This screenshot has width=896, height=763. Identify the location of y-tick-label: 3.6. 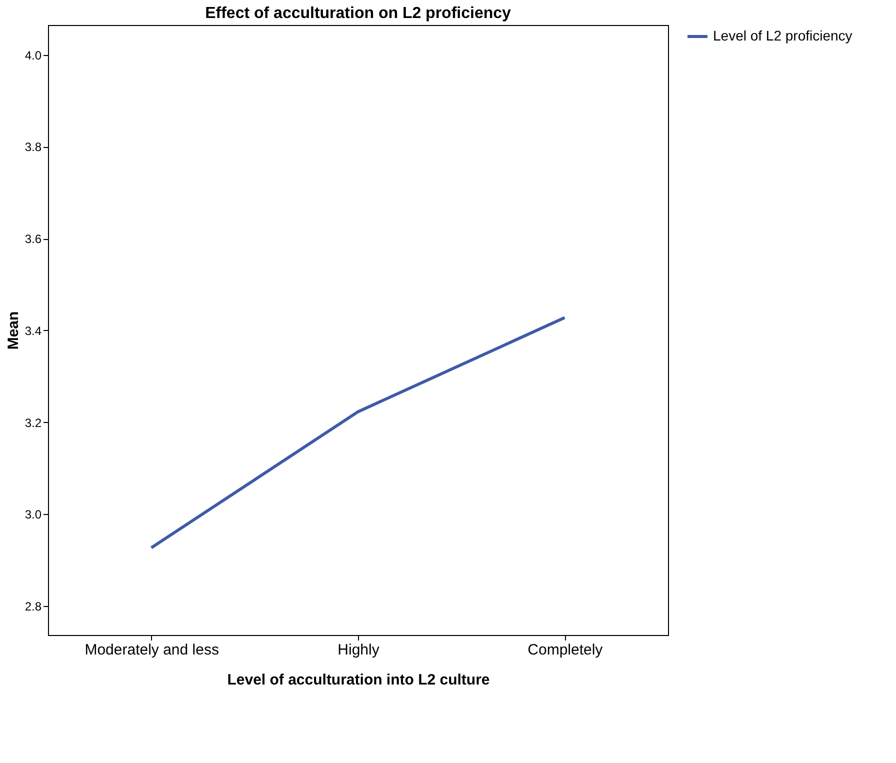
(33, 239).